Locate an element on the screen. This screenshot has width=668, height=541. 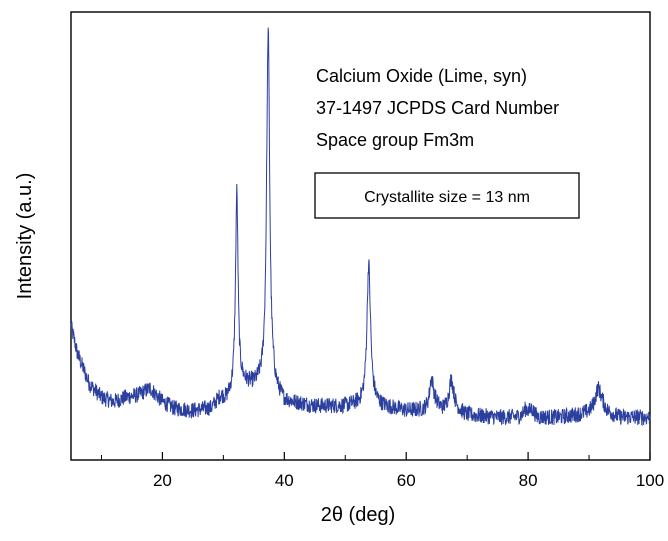
x-tick-labels: 20 40 60 80 100 is located at coordinates (408, 480).